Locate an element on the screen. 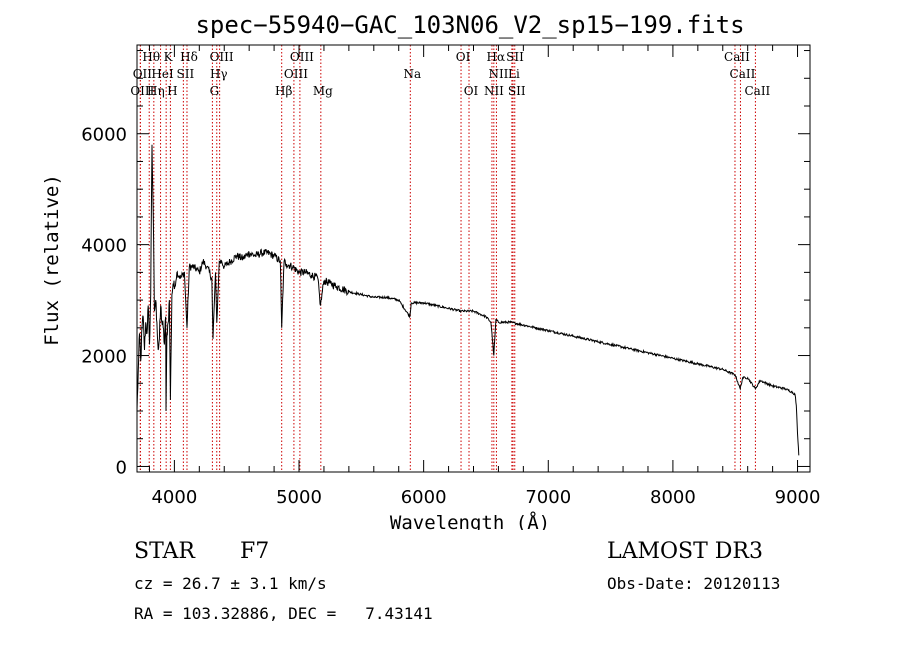 The height and width of the screenshot is (649, 900). spectral-subclass: F7 is located at coordinates (255, 551).